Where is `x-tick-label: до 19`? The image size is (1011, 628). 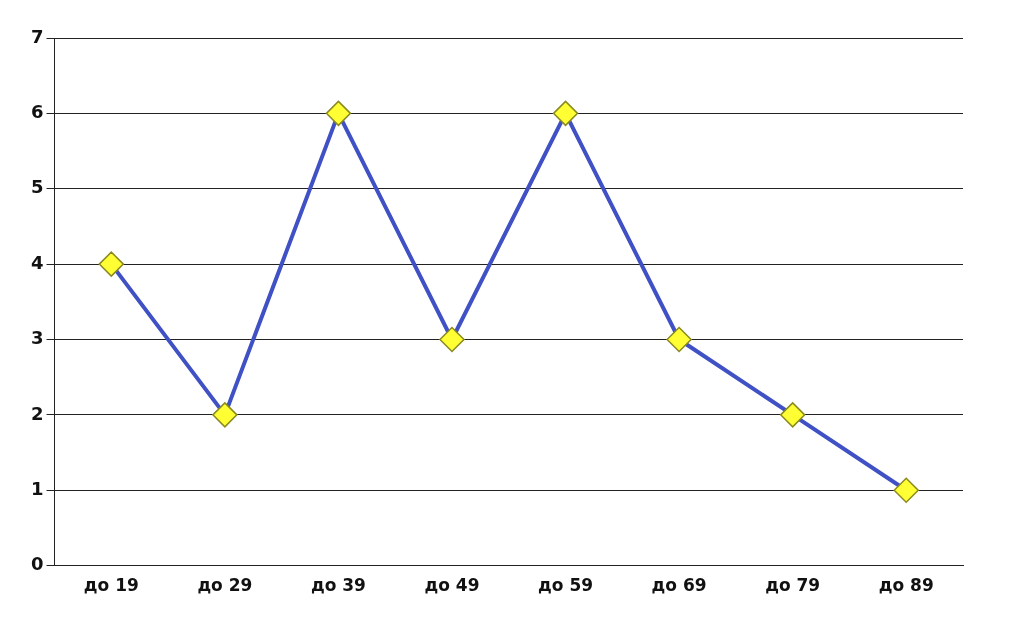 x-tick-label: до 19 is located at coordinates (111, 585).